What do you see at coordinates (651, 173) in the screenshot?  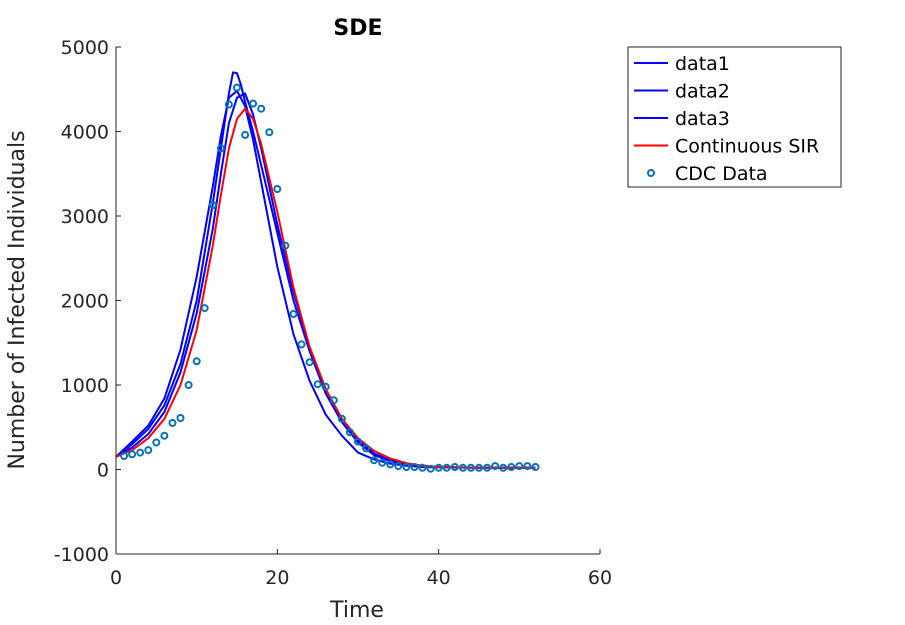 I see `legend-swatch` at bounding box center [651, 173].